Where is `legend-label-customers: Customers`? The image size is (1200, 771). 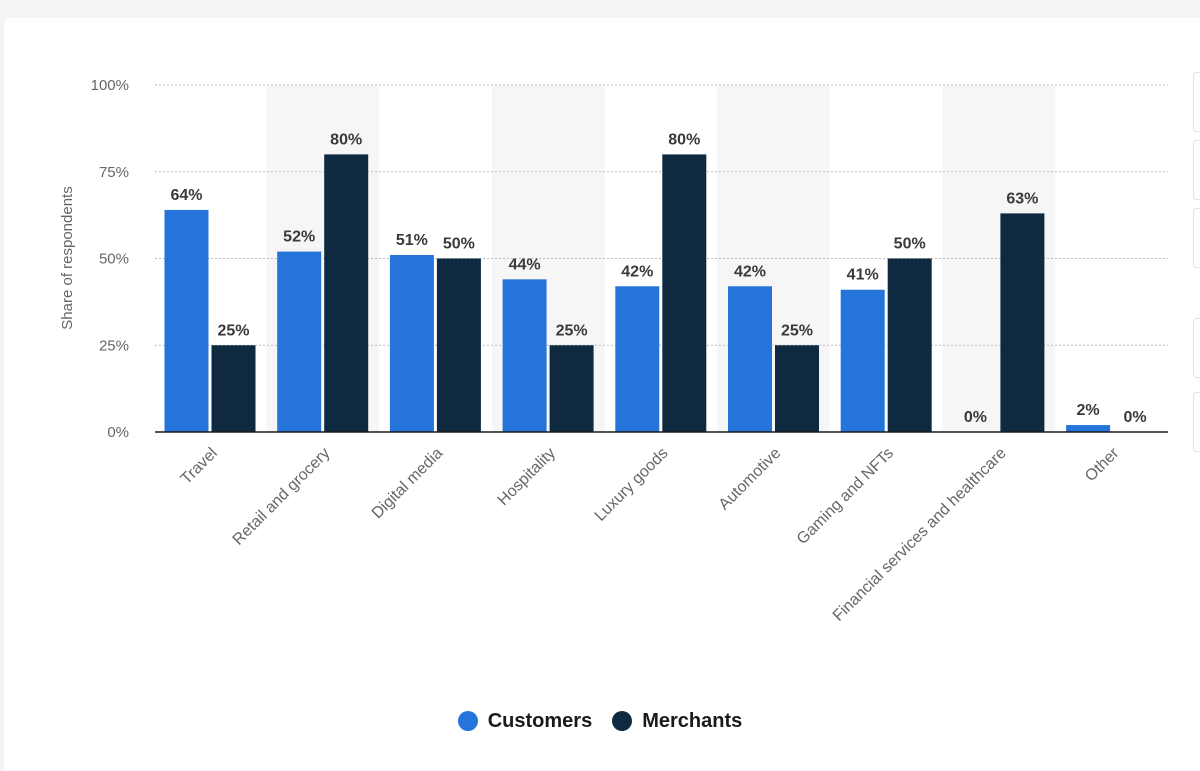 legend-label-customers: Customers is located at coordinates (540, 720).